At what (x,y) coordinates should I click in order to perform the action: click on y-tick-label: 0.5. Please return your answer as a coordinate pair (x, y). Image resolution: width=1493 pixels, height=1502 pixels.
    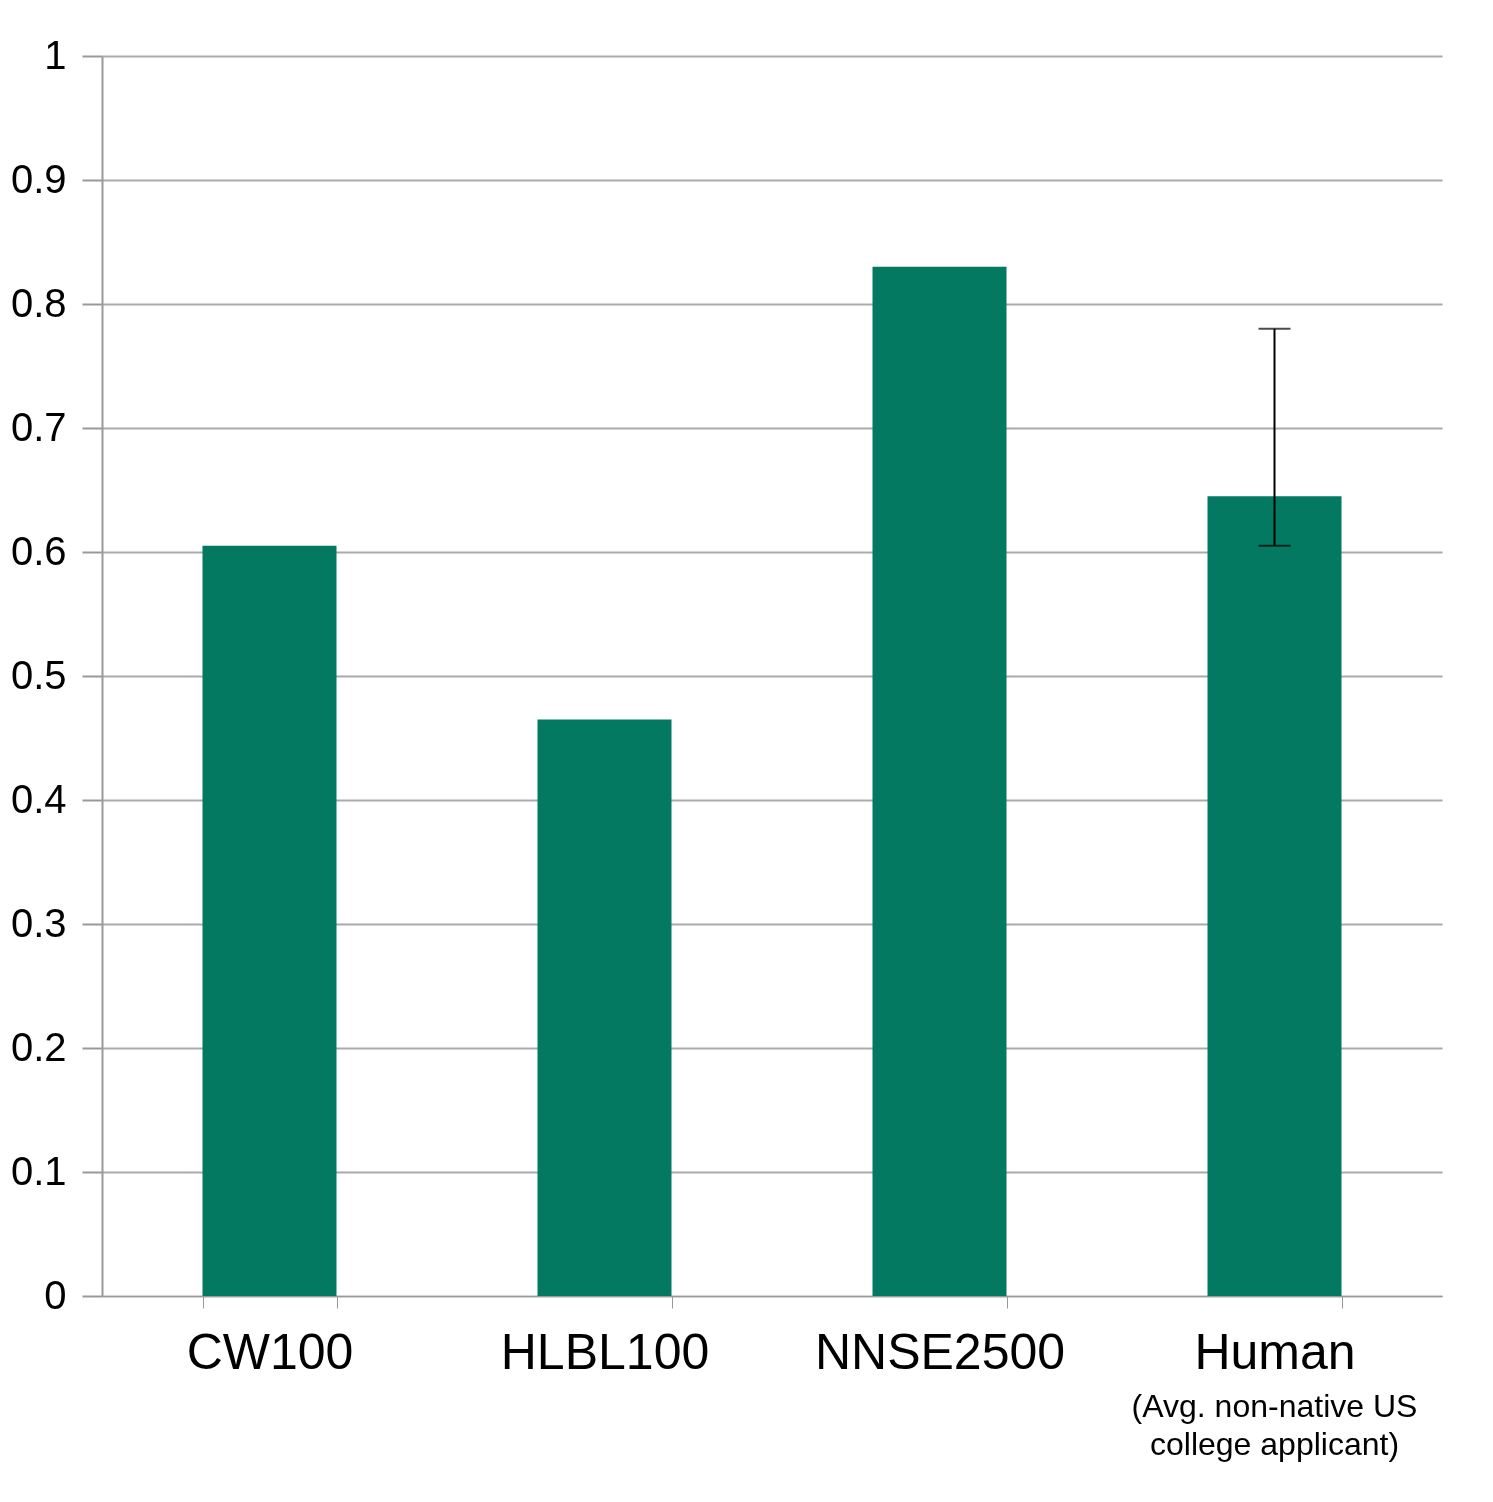
    Looking at the image, I should click on (38, 674).